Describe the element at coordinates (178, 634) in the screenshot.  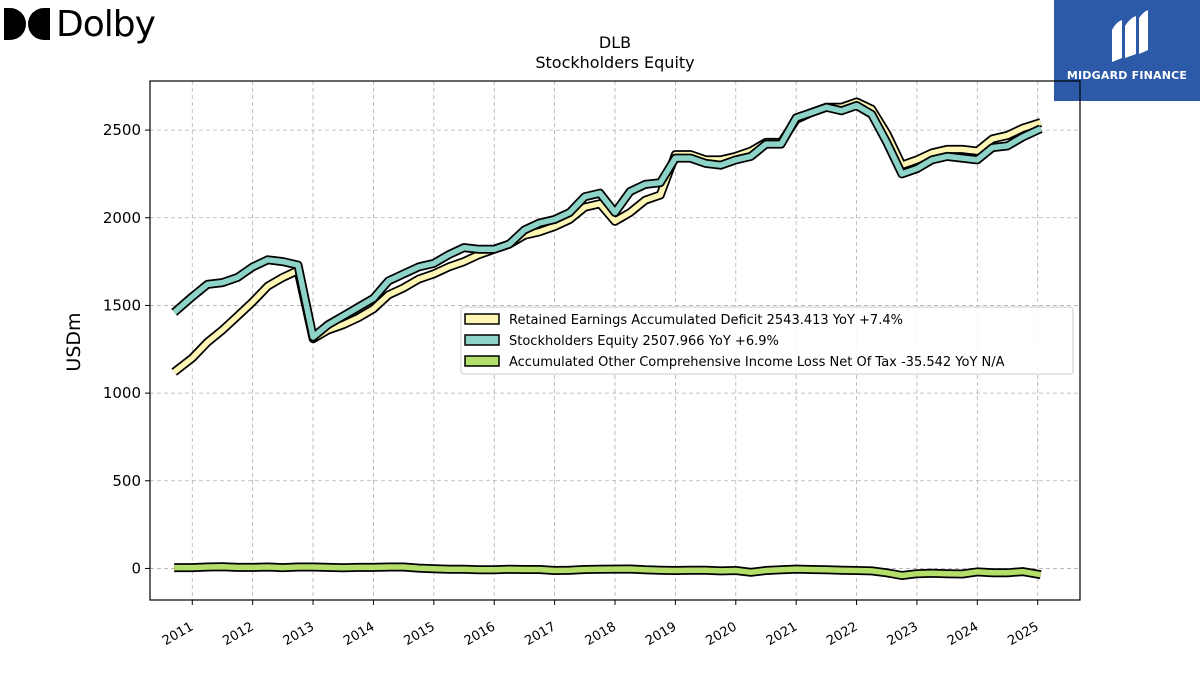
I see `x-tick-label: 2011` at that location.